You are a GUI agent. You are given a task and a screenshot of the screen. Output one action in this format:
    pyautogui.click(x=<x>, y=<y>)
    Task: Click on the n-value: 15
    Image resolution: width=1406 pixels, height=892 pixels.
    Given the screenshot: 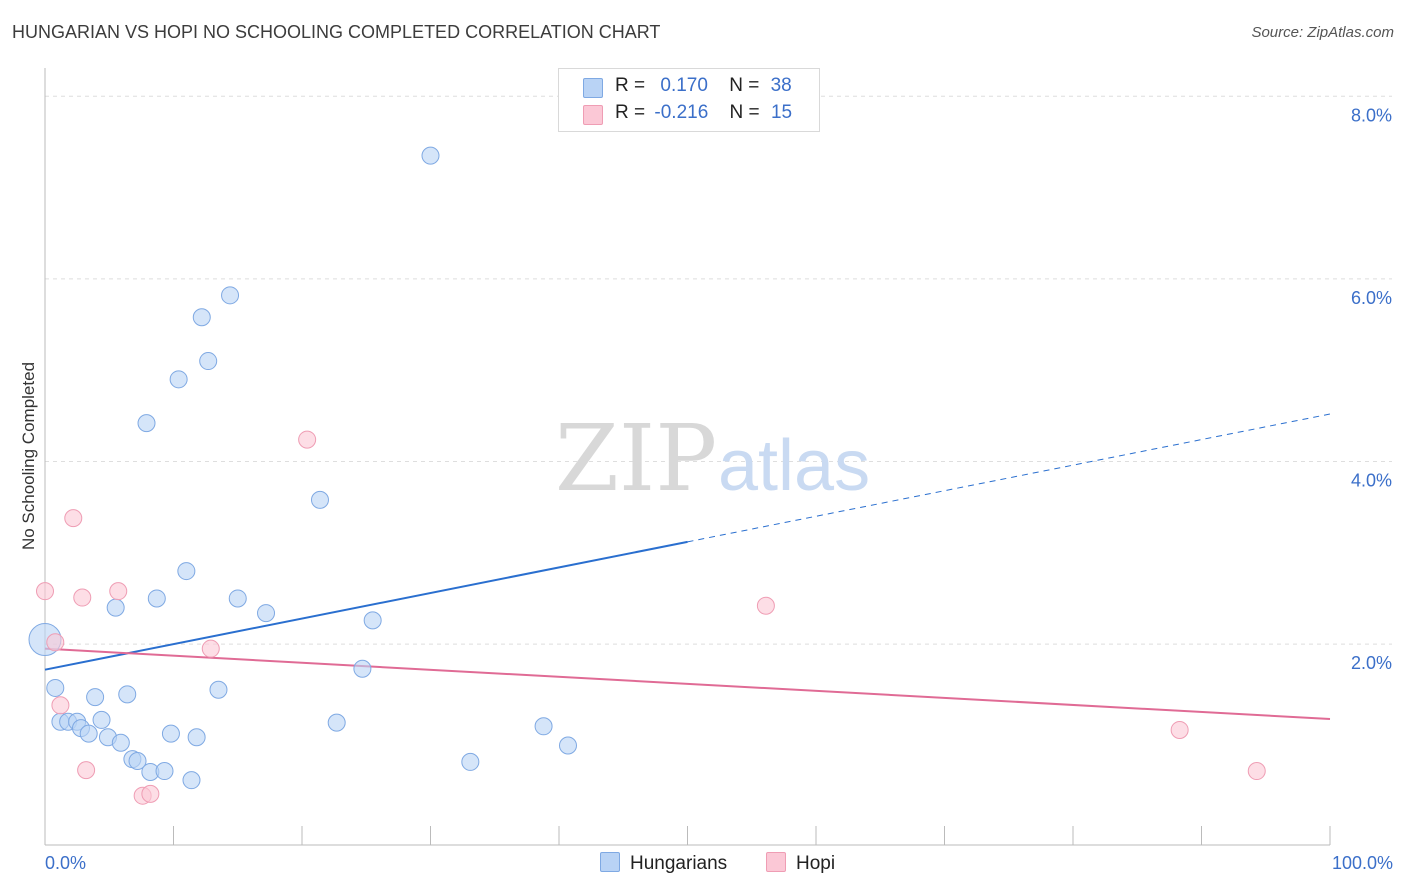 What is the action you would take?
    pyautogui.click(x=781, y=112)
    